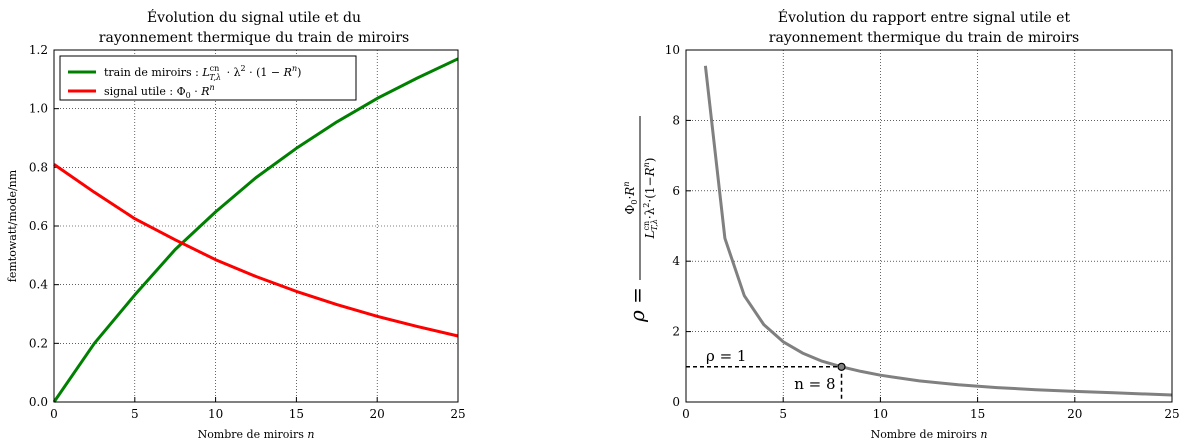 The width and height of the screenshot is (1186, 444). What do you see at coordinates (630, 198) in the screenshot?
I see `ratio-numerator: Φ0·Rn` at bounding box center [630, 198].